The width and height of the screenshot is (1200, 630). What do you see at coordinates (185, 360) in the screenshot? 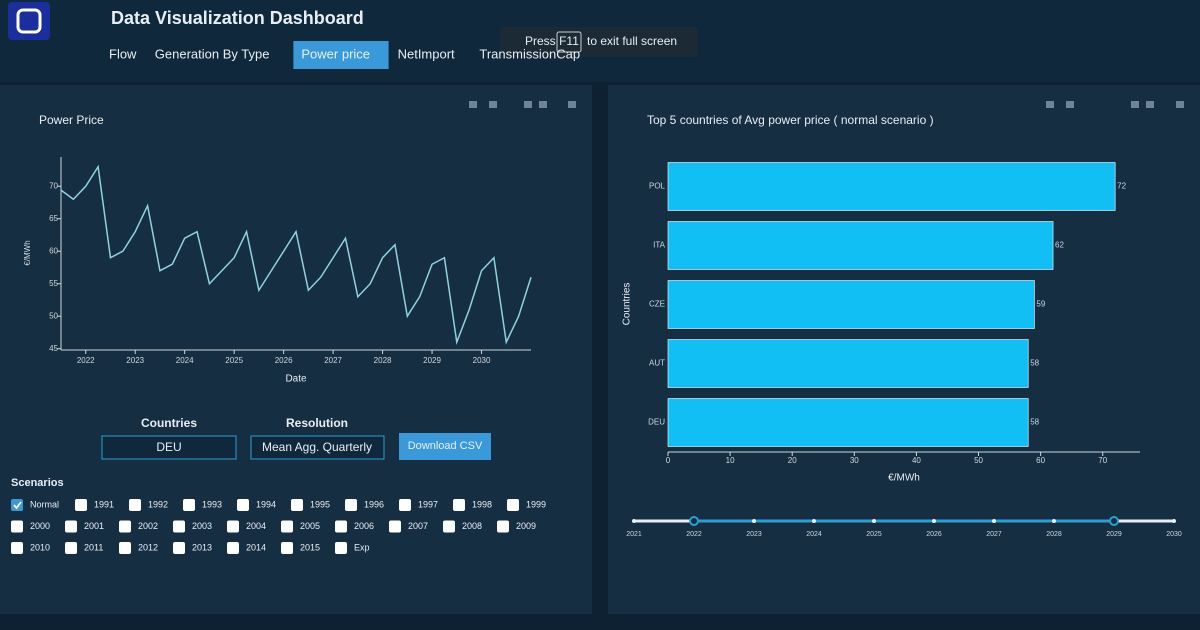
I see `x-tick-label: 2024` at bounding box center [185, 360].